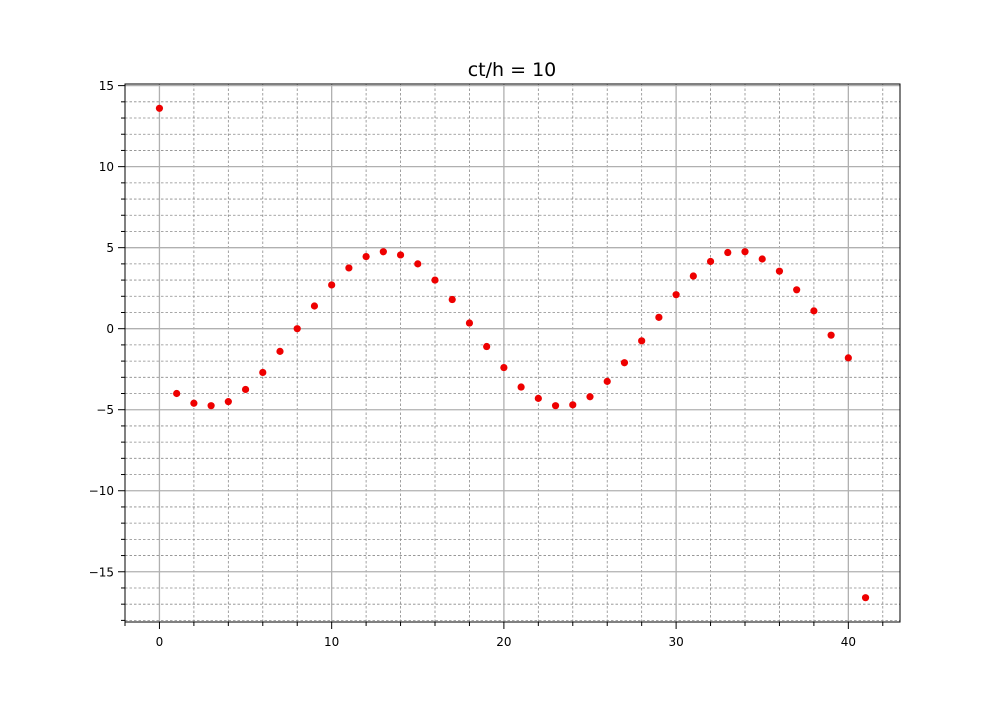 Image resolution: width=1000 pixels, height=705 pixels. I want to click on x-tick-label: 20, so click(503, 642).